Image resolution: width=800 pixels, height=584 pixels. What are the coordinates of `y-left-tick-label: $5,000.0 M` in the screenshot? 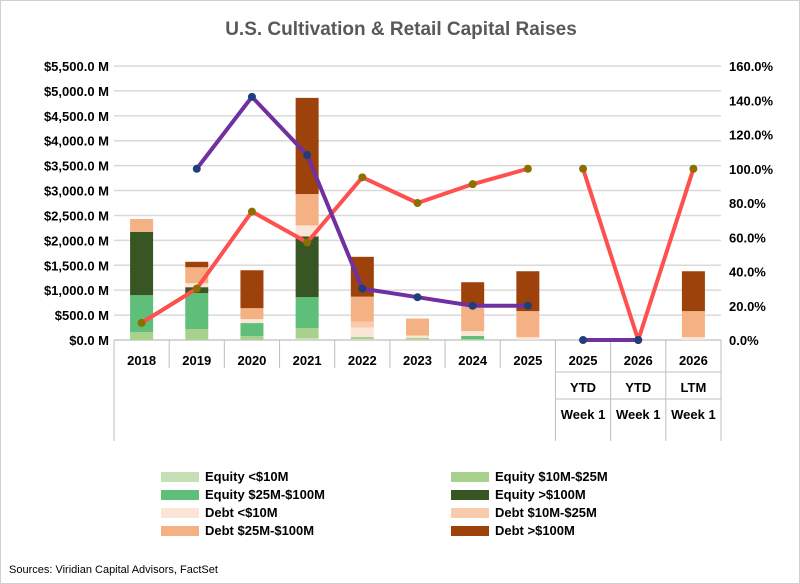 It's located at (76, 91).